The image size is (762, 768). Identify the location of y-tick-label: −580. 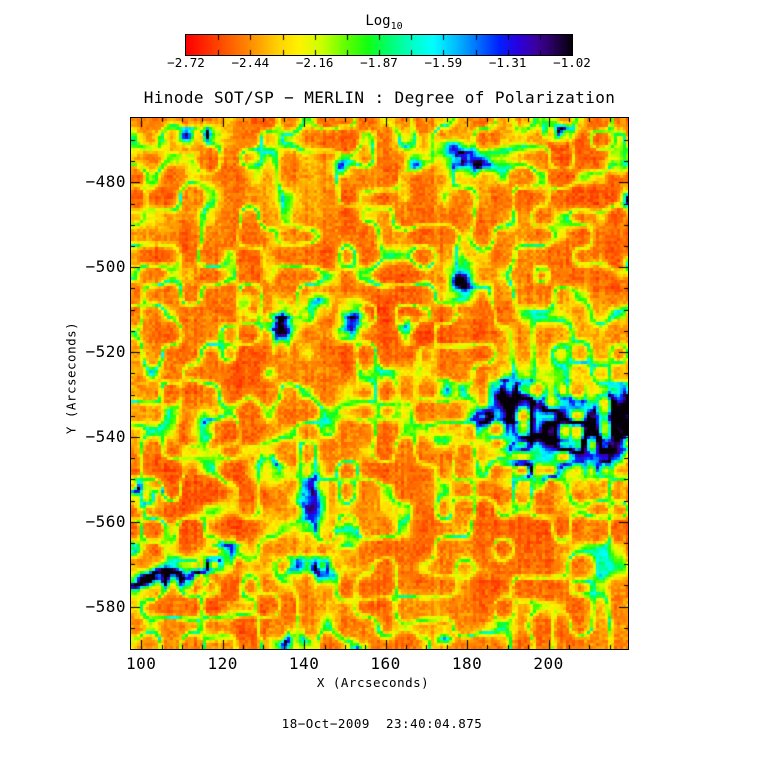
(105, 606).